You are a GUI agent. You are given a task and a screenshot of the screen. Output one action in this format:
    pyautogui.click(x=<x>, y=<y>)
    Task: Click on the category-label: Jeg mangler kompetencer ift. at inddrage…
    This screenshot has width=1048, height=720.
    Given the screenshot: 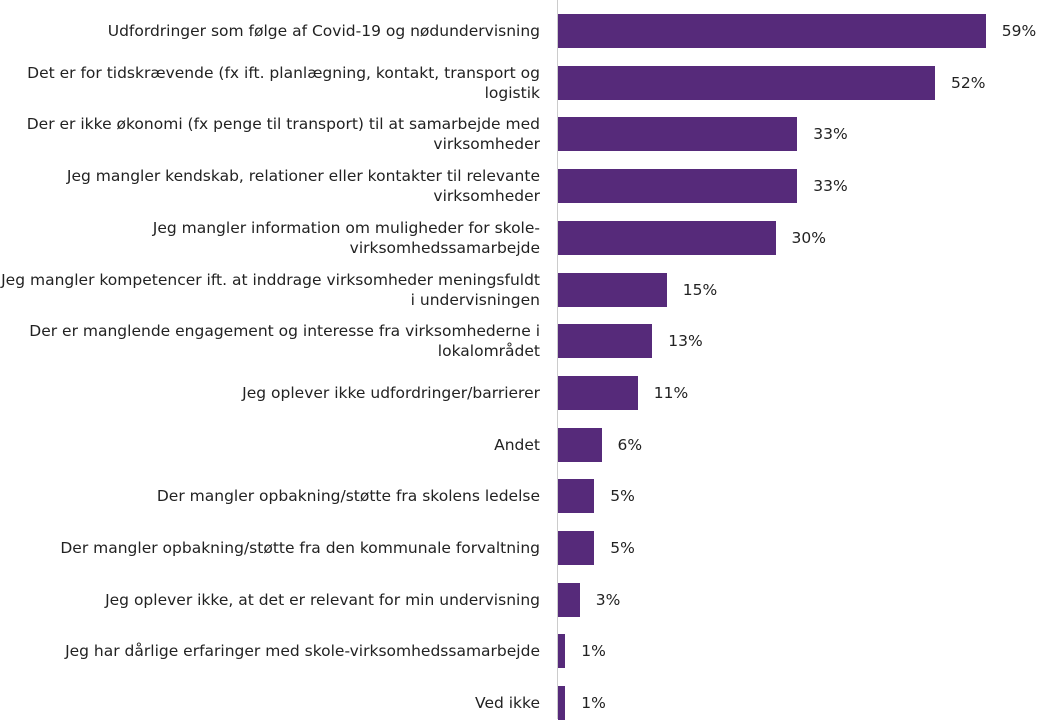 What is the action you would take?
    pyautogui.click(x=270, y=289)
    